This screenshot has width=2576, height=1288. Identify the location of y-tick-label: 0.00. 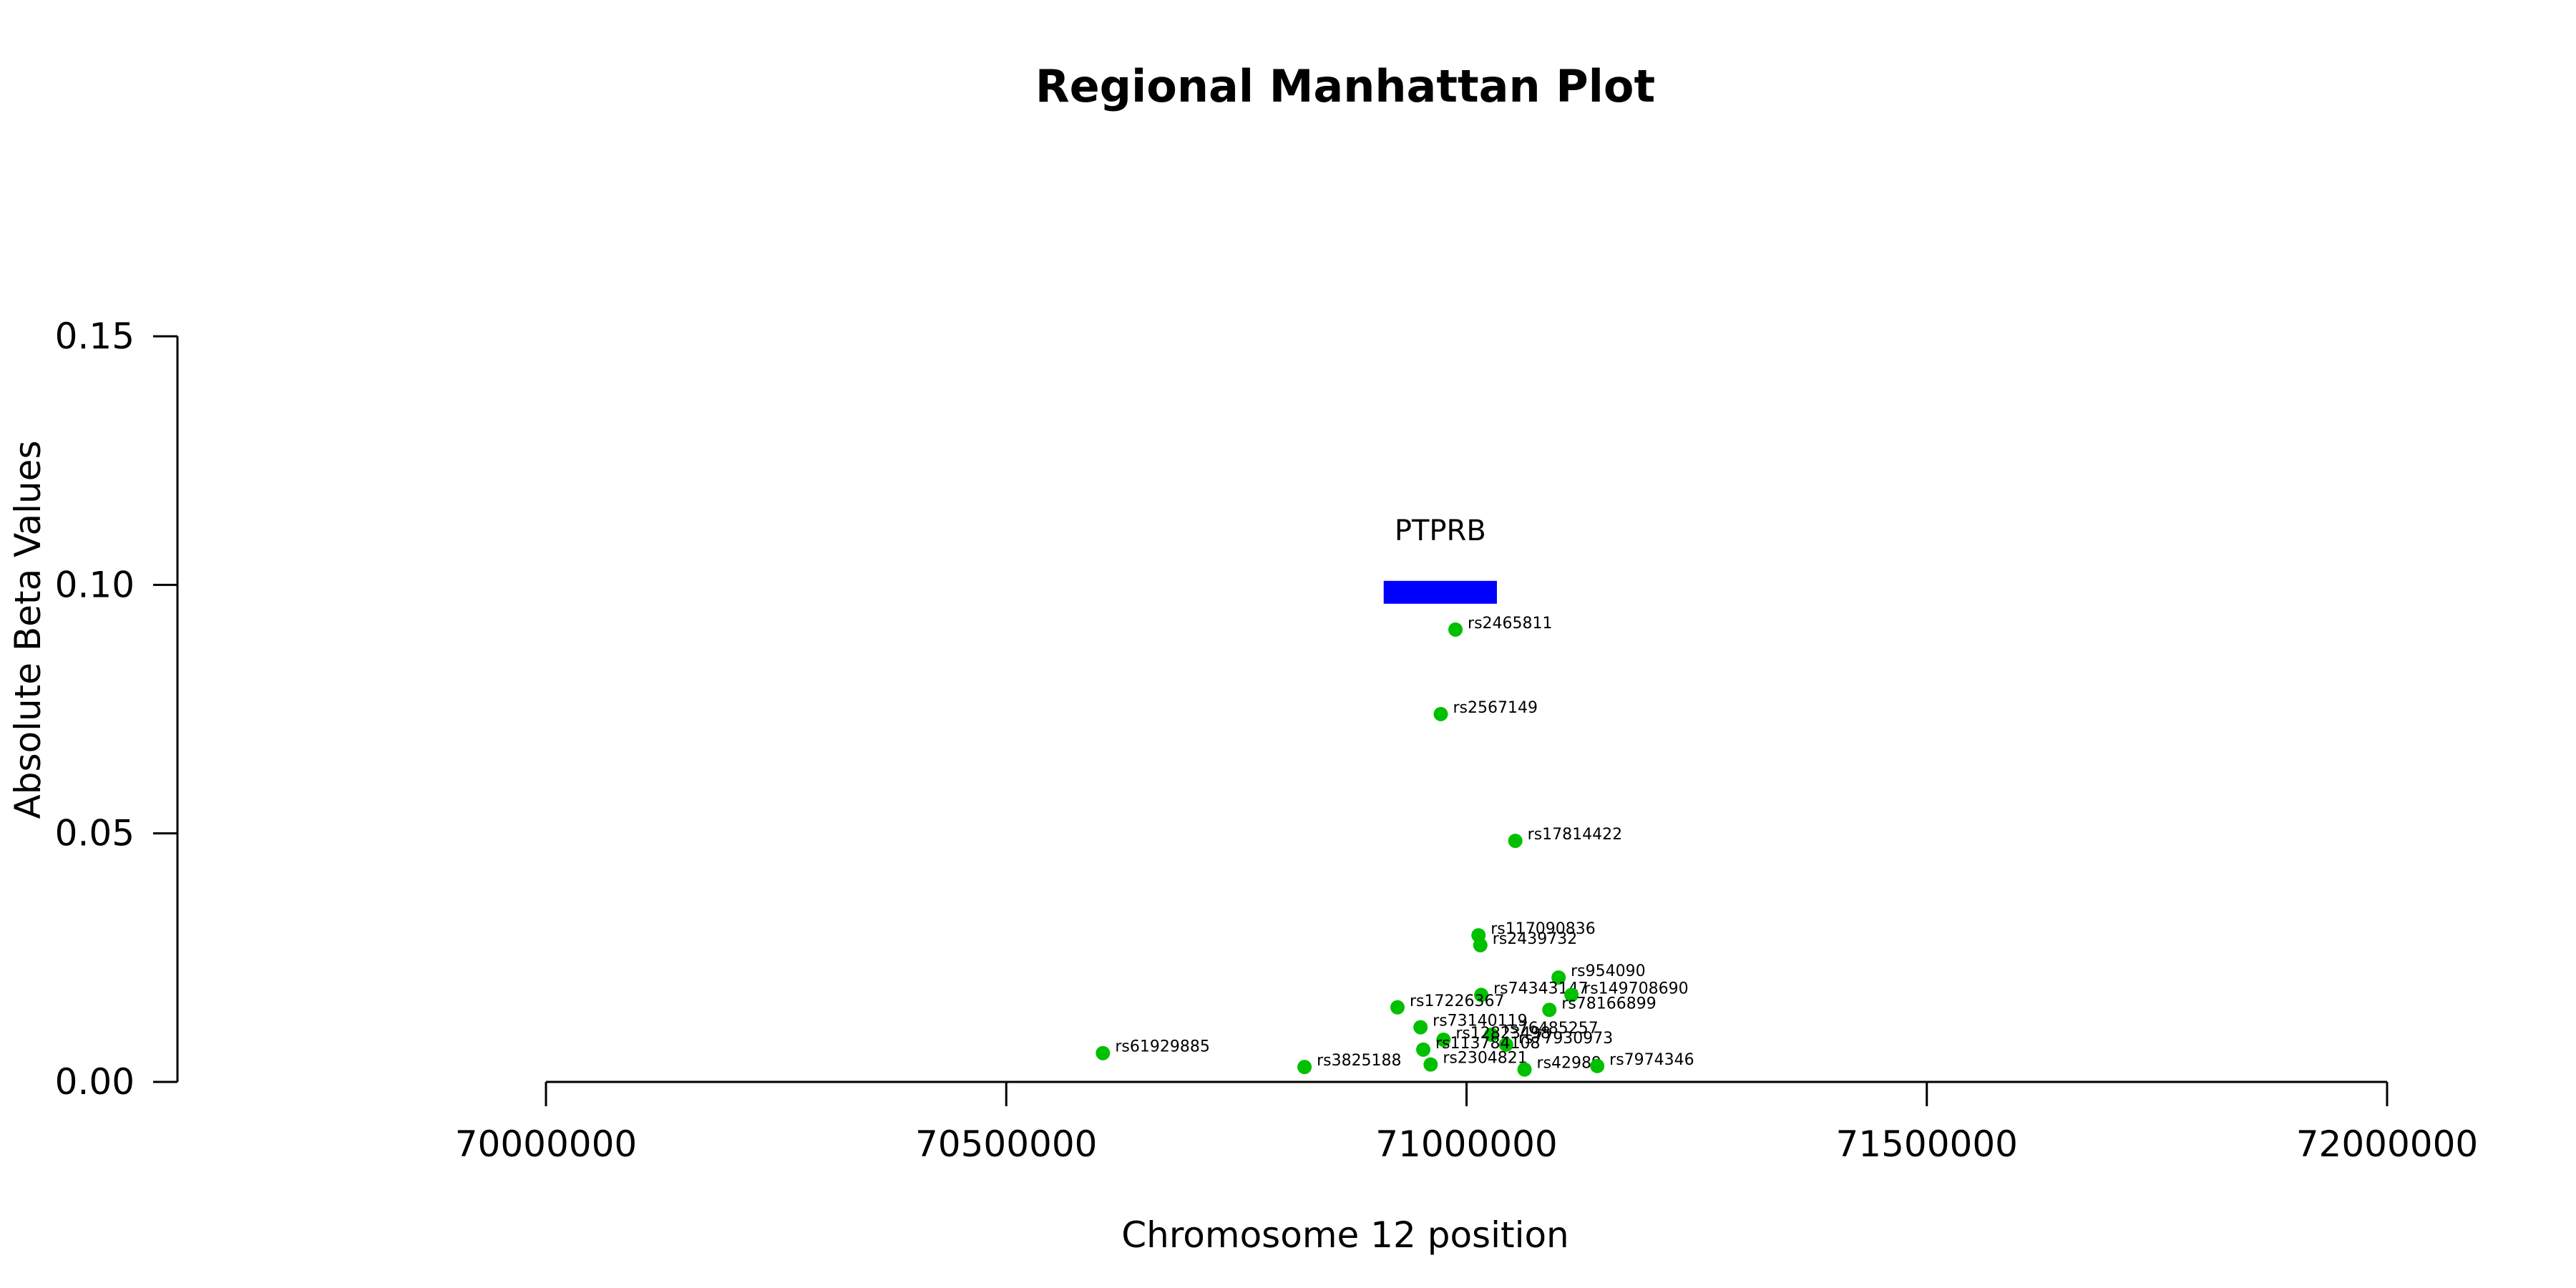
(95, 1082).